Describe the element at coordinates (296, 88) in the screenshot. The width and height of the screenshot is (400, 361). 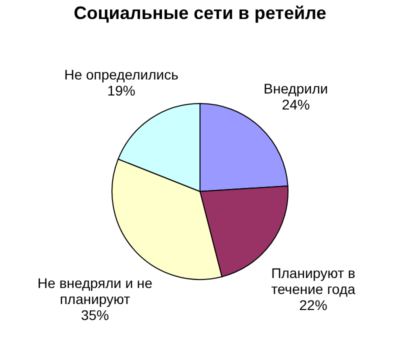
I see `slice-label: Внедрили` at that location.